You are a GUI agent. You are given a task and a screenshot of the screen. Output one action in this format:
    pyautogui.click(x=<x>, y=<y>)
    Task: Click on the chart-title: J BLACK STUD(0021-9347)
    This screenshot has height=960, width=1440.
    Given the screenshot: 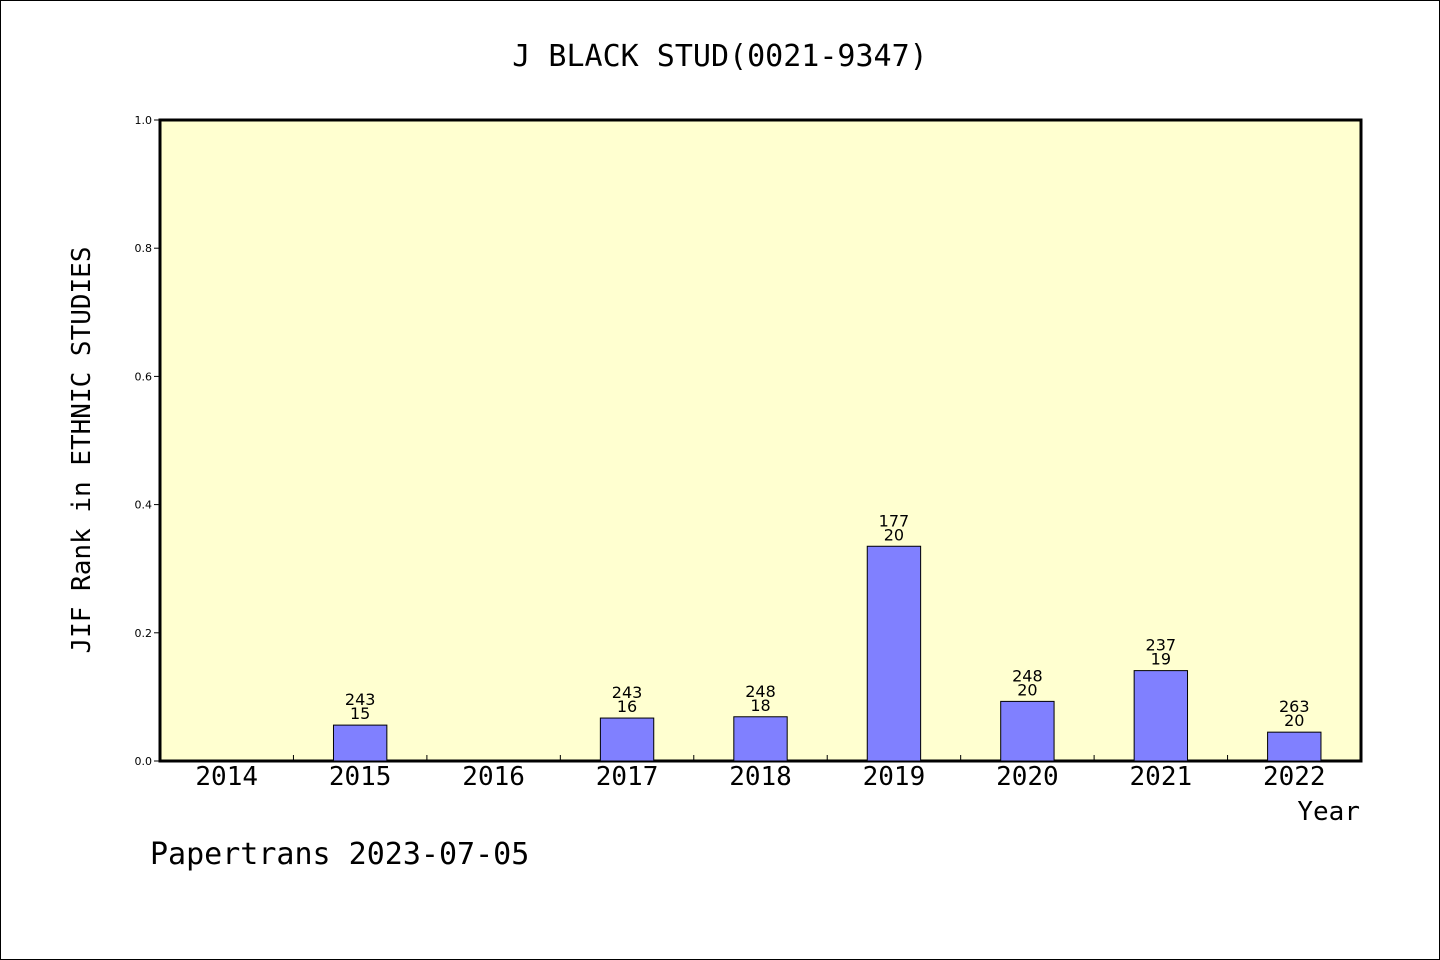 What is the action you would take?
    pyautogui.click(x=719, y=56)
    